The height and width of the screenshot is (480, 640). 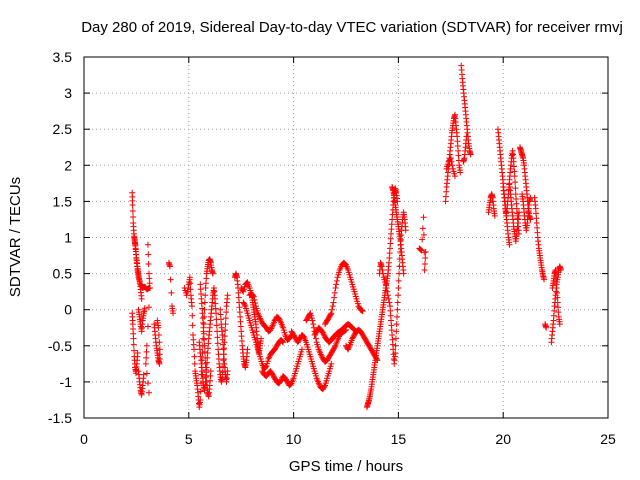 I want to click on y-tick-label: -0.5, so click(x=60, y=346).